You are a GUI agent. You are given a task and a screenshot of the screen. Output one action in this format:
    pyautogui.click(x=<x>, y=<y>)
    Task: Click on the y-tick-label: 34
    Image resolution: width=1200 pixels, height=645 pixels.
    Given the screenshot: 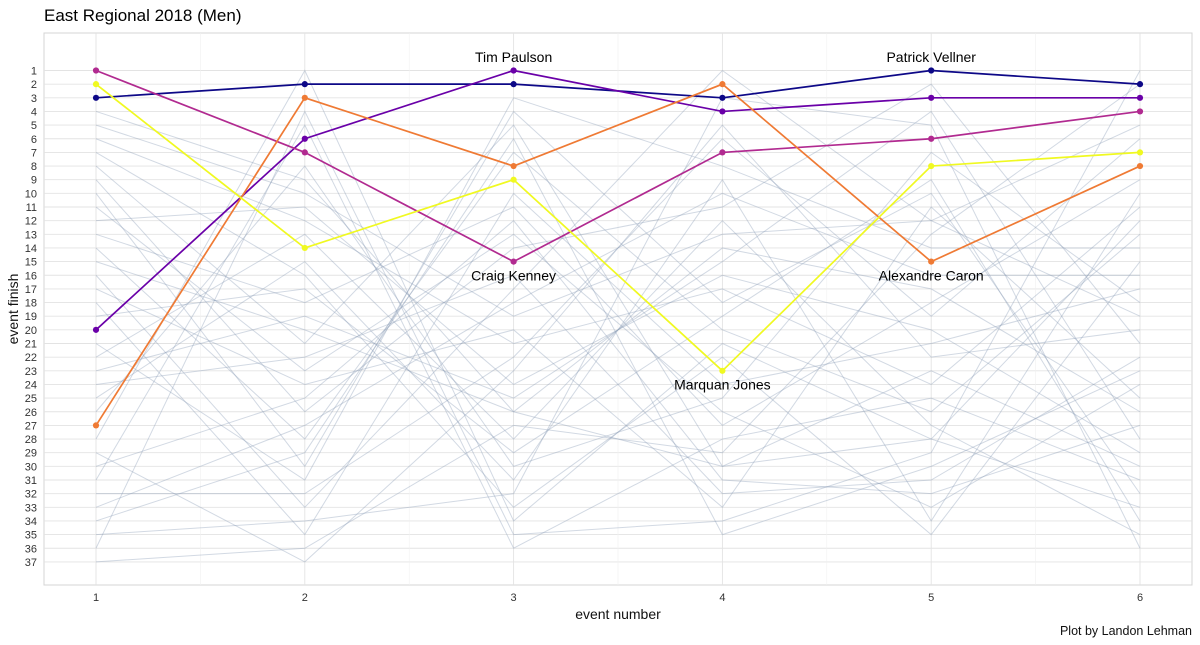 What is the action you would take?
    pyautogui.click(x=31, y=522)
    